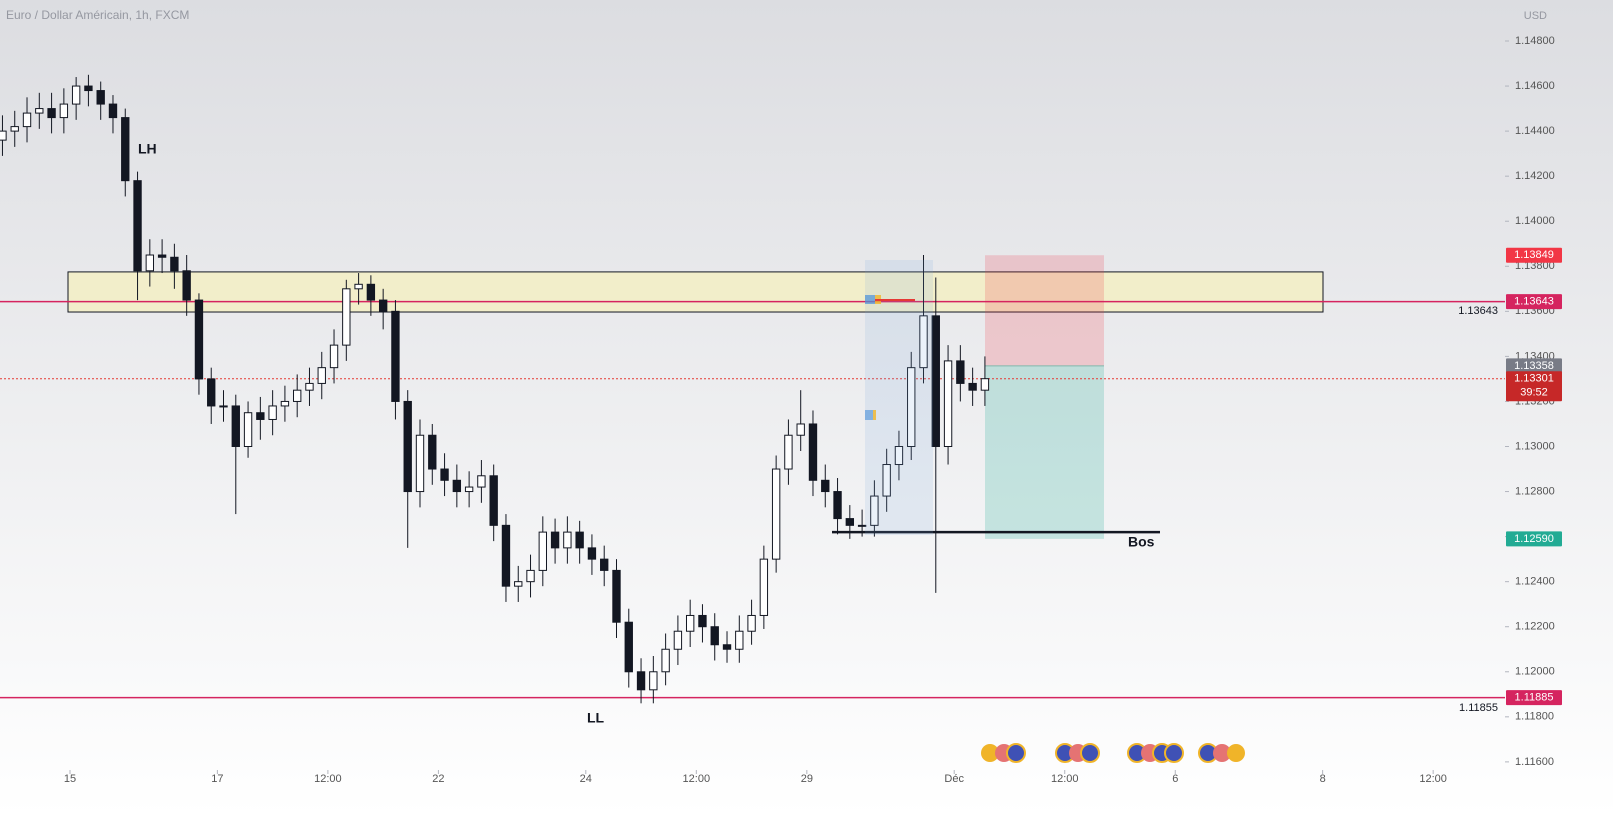  Describe the element at coordinates (1478, 311) in the screenshot. I see `line-label: 1.13643` at that location.